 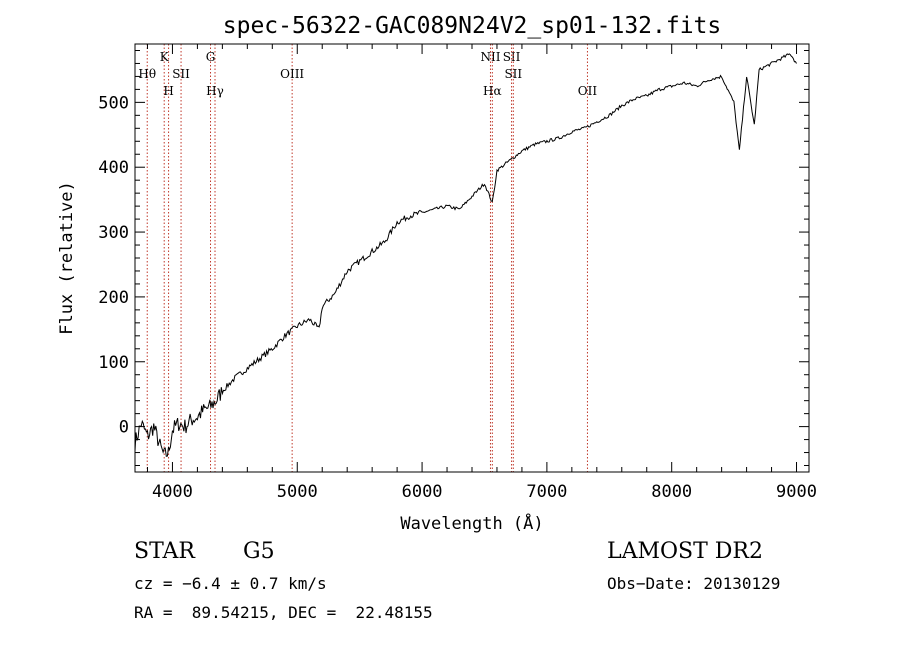 I want to click on object-class: STAR, so click(x=164, y=551).